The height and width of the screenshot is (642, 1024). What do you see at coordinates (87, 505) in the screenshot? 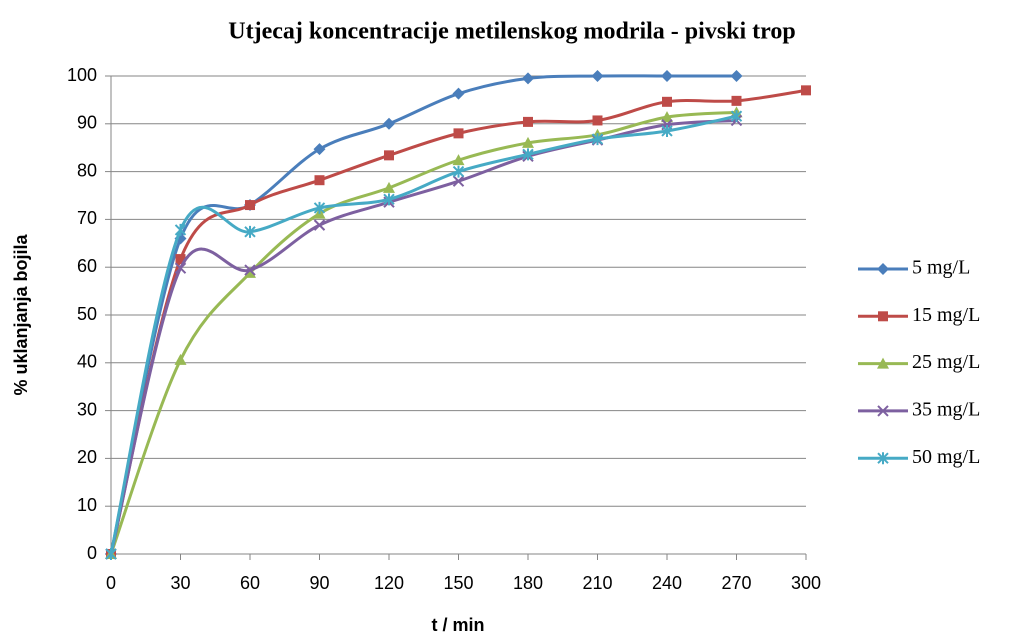
I see `y-tick-label: 10` at bounding box center [87, 505].